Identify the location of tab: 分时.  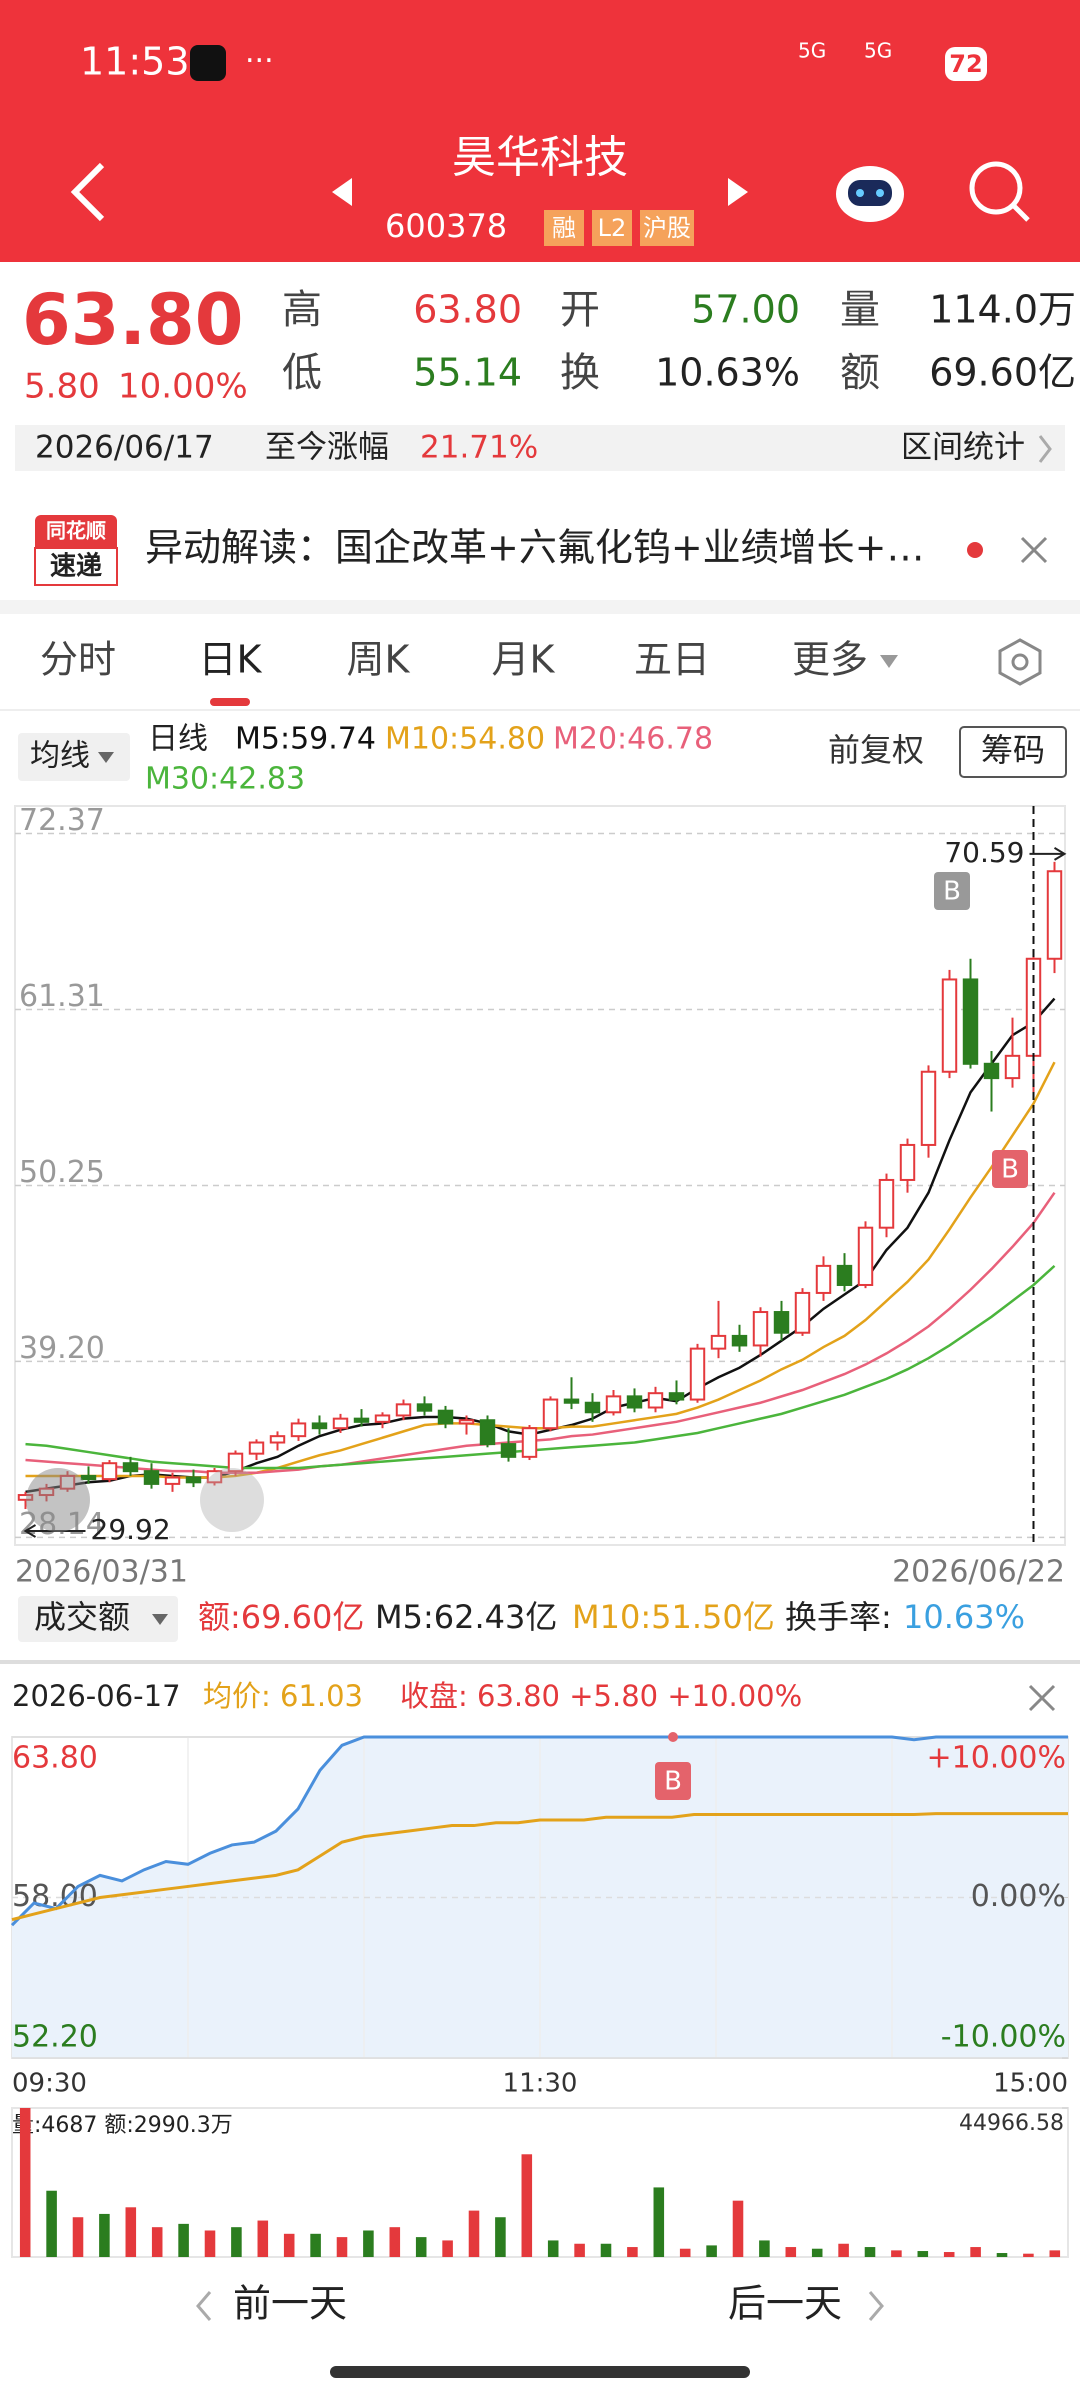
(78, 660).